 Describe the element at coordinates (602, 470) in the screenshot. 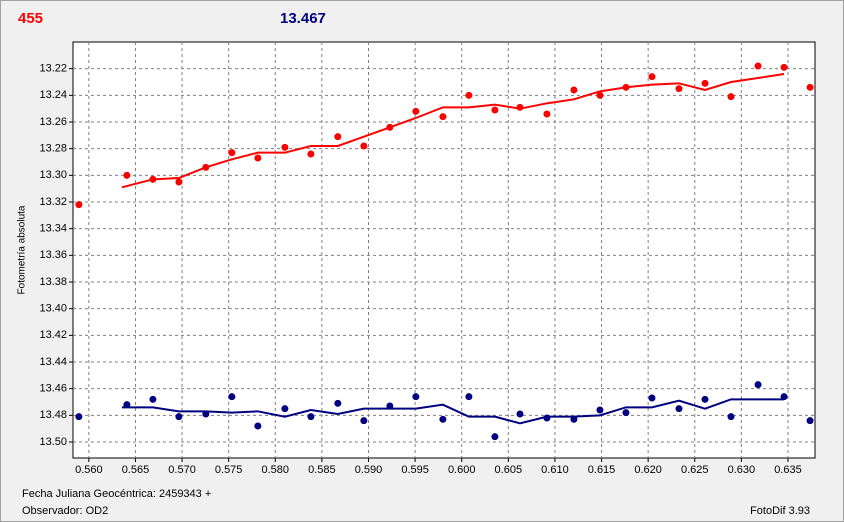

I see `x-tick-label: 0.615` at that location.